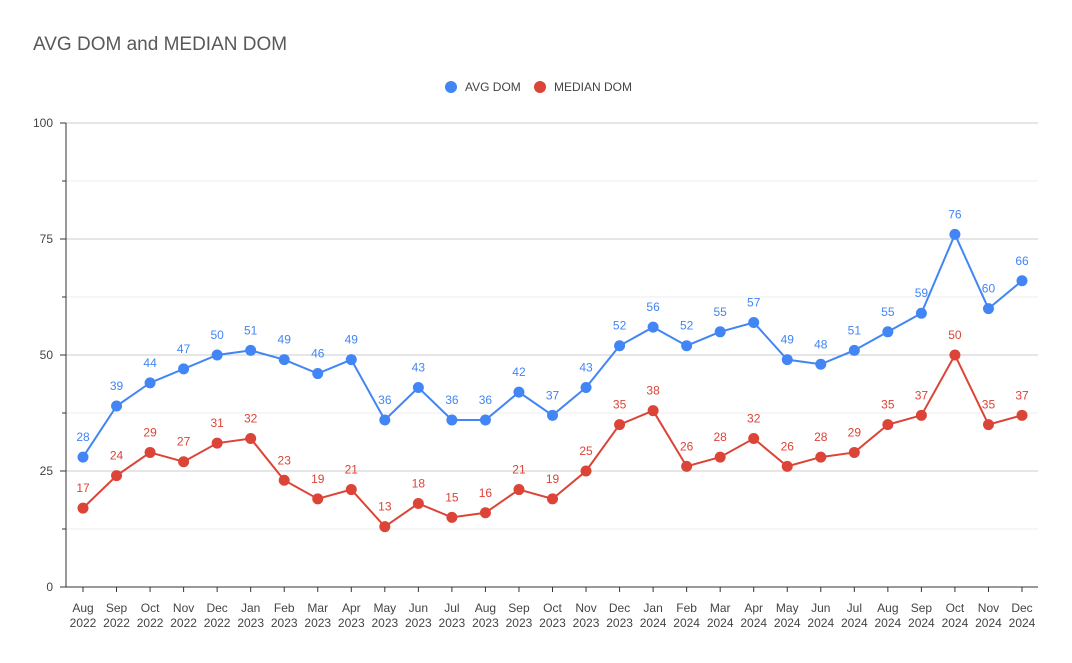 This screenshot has height=663, width=1072. Describe the element at coordinates (251, 330) in the screenshot. I see `data-label: 51` at that location.